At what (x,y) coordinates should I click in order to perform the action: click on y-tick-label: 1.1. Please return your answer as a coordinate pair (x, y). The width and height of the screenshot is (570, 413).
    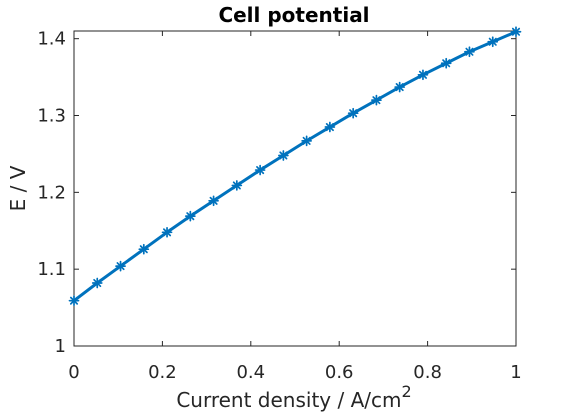
    Looking at the image, I should click on (51, 269).